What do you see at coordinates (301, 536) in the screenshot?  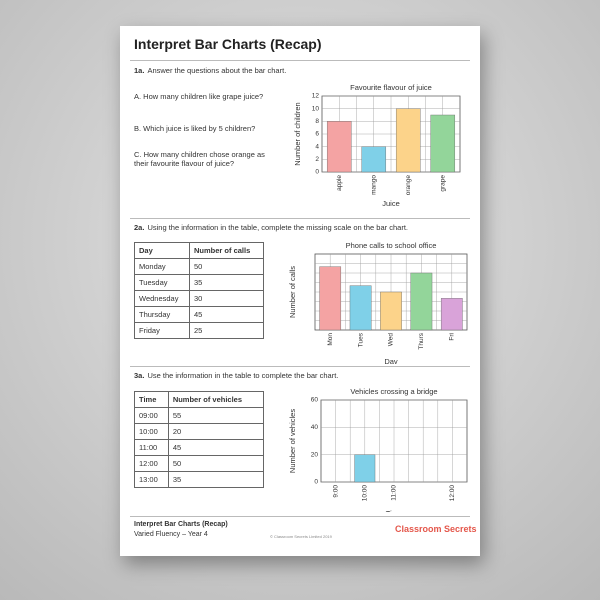 I see `copyright: © Classroom Secrets Limited 2019` at bounding box center [301, 536].